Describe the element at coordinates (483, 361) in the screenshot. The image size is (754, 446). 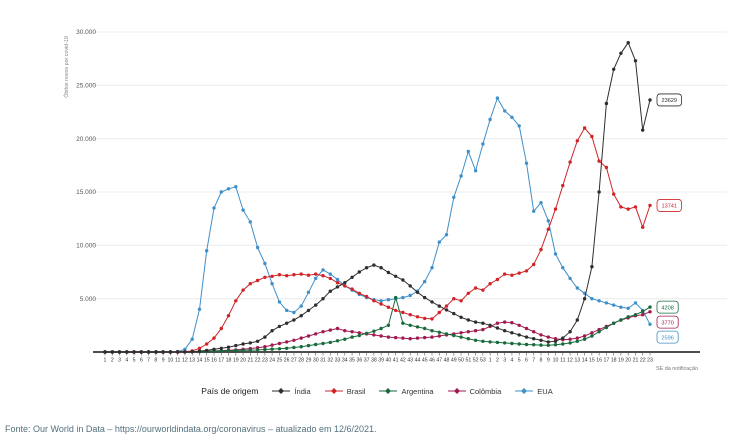
I see `x-tick-label: 53` at that location.